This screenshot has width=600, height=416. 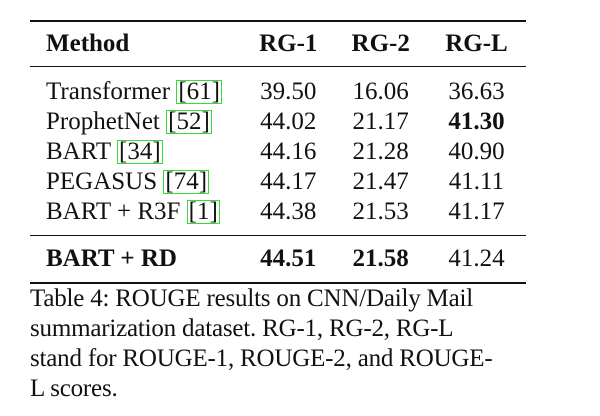 What do you see at coordinates (476, 91) in the screenshot?
I see `rgl-value: 36.63` at bounding box center [476, 91].